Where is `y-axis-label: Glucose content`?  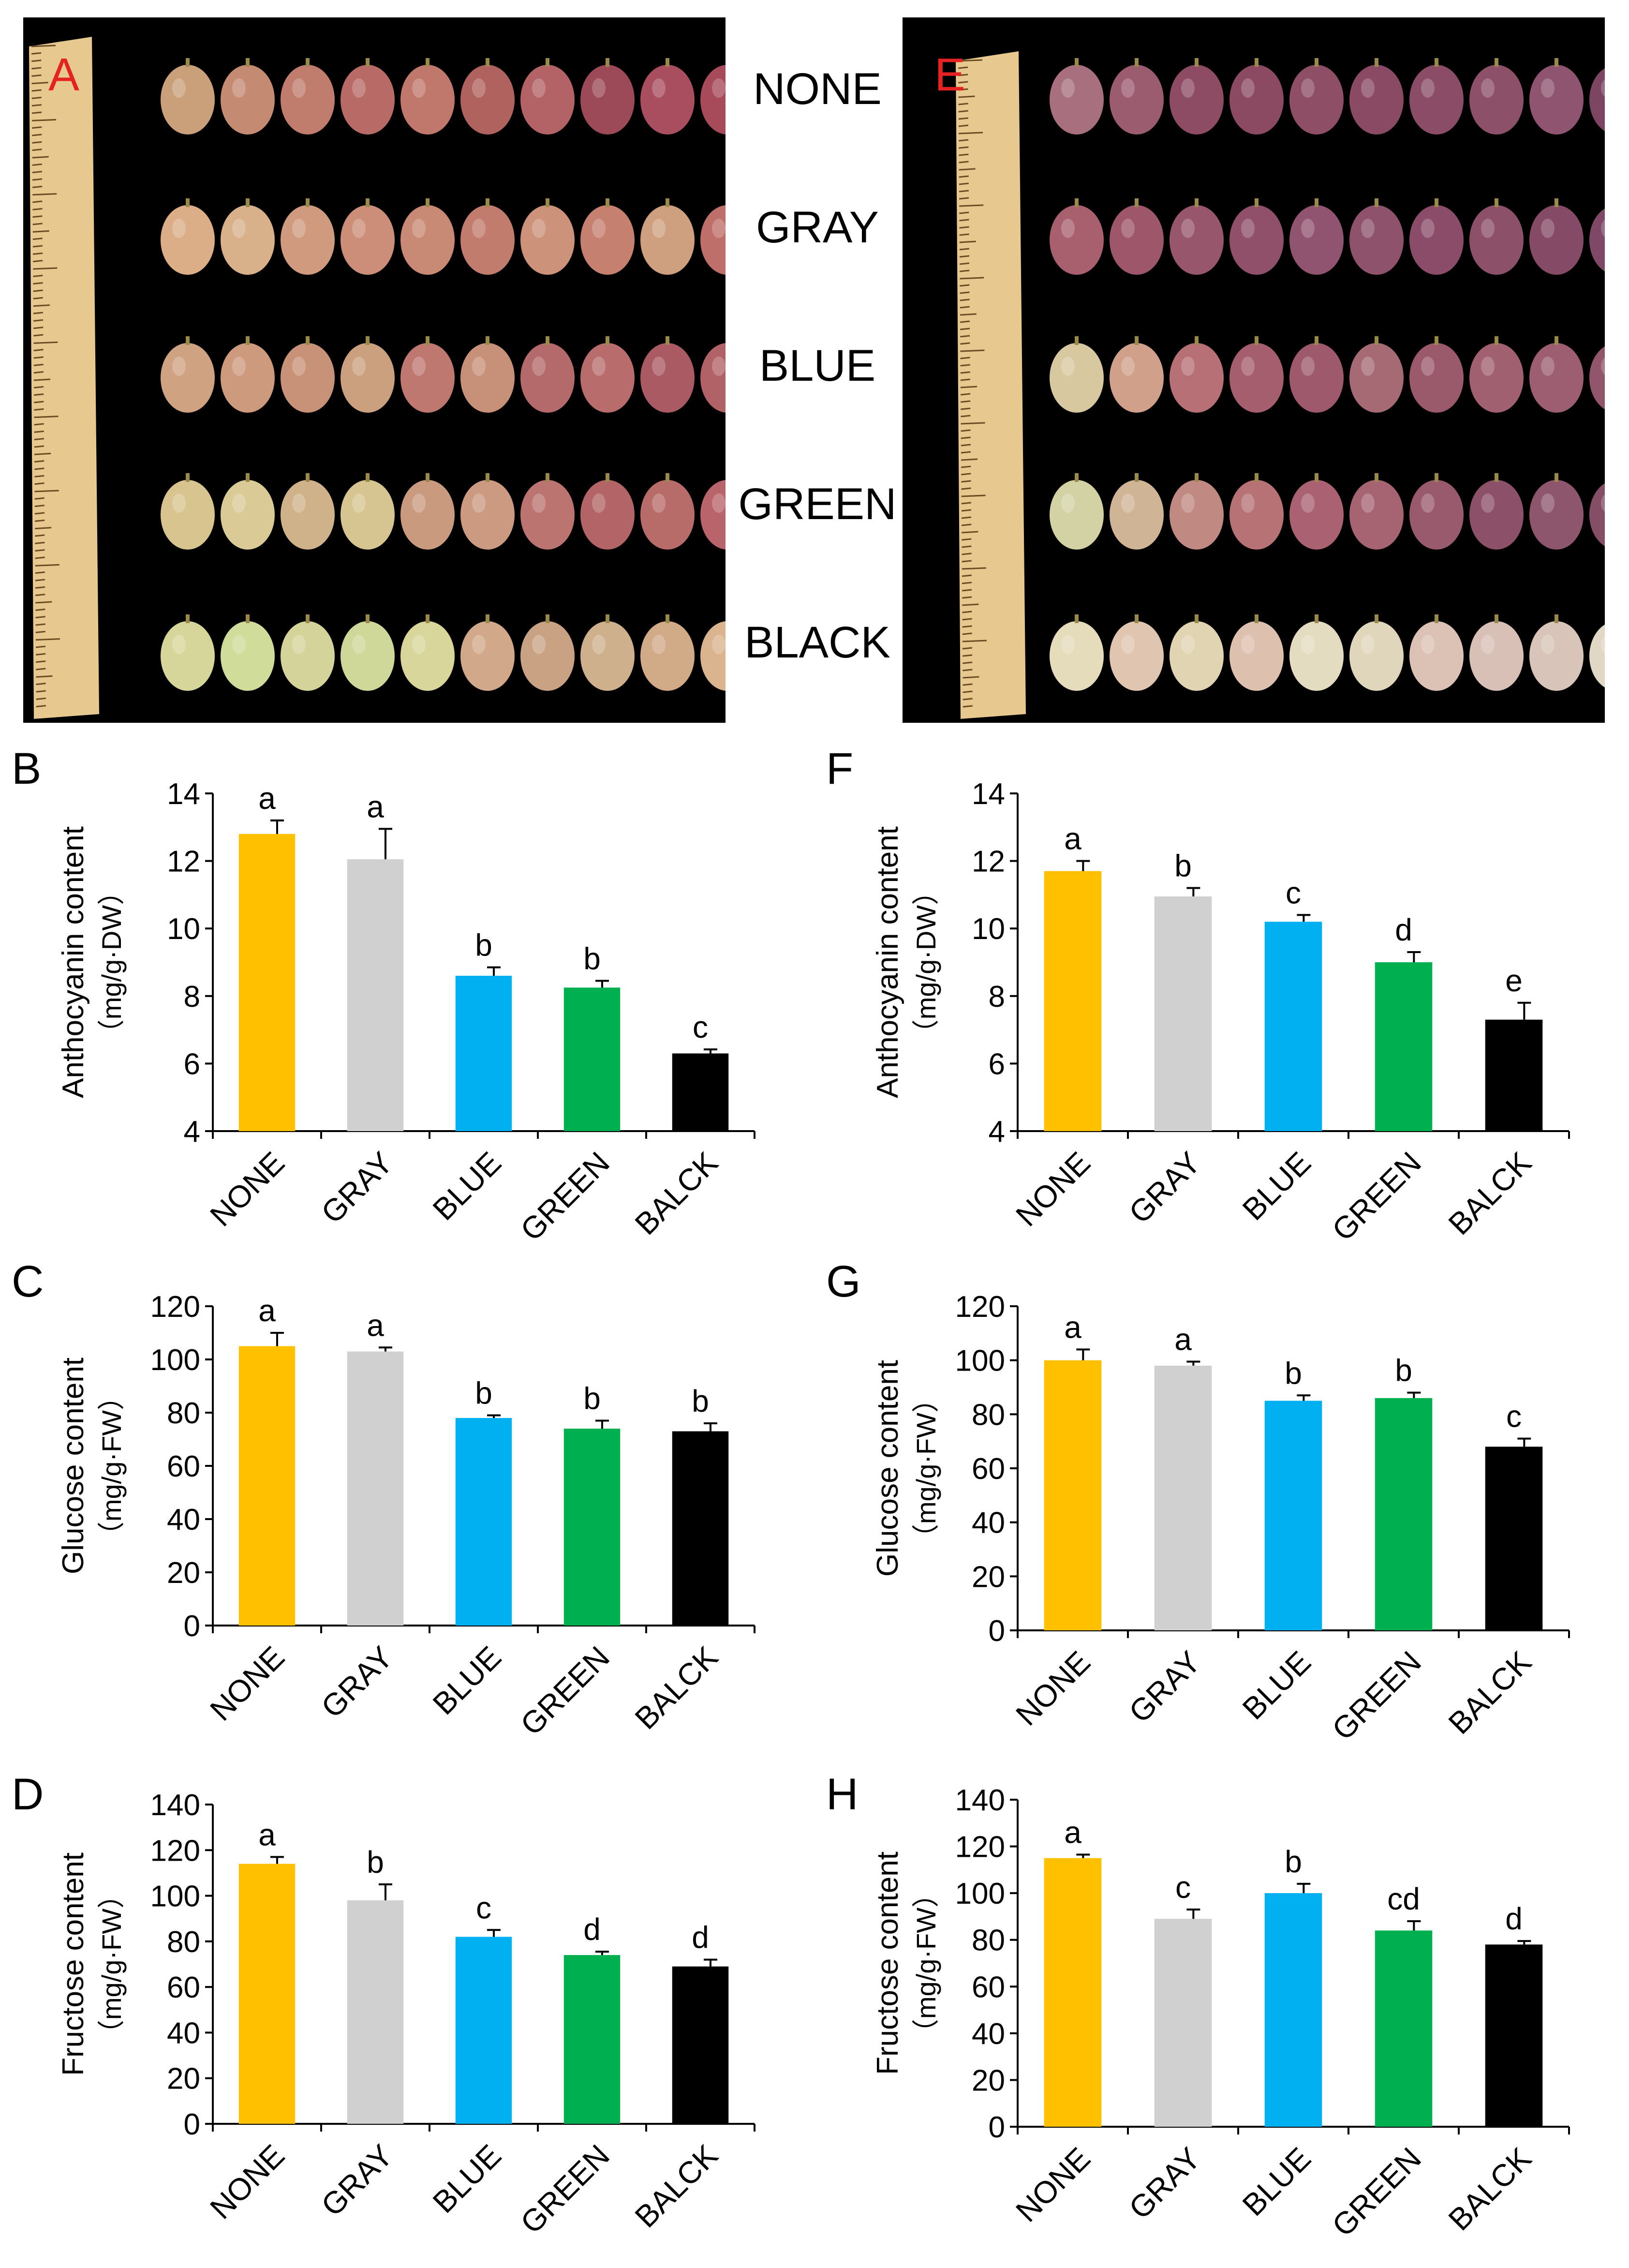 y-axis-label: Glucose content is located at coordinates (887, 1468).